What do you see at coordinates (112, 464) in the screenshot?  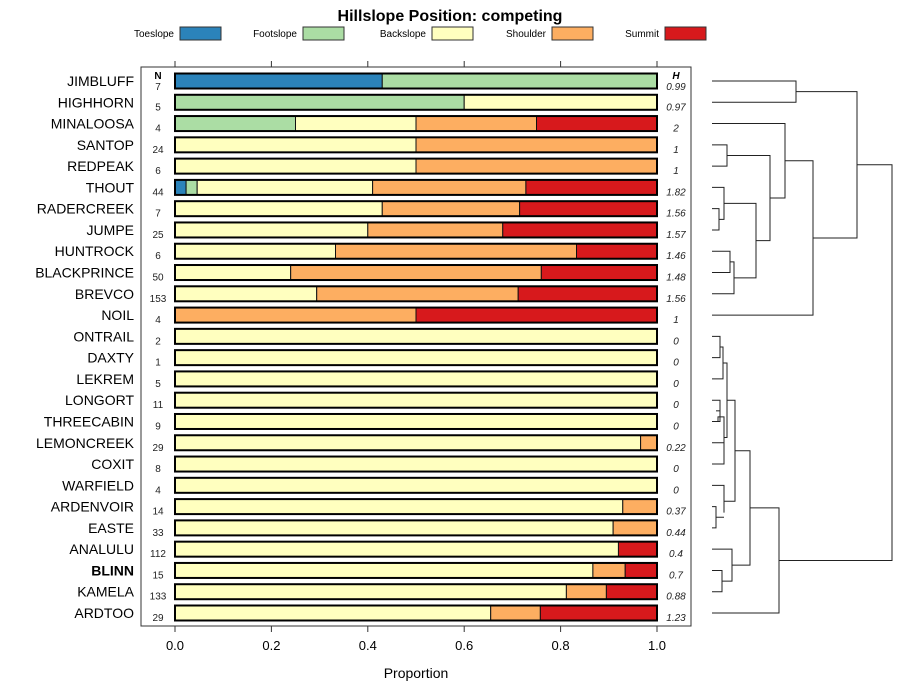 I see `category-label: COXIT` at bounding box center [112, 464].